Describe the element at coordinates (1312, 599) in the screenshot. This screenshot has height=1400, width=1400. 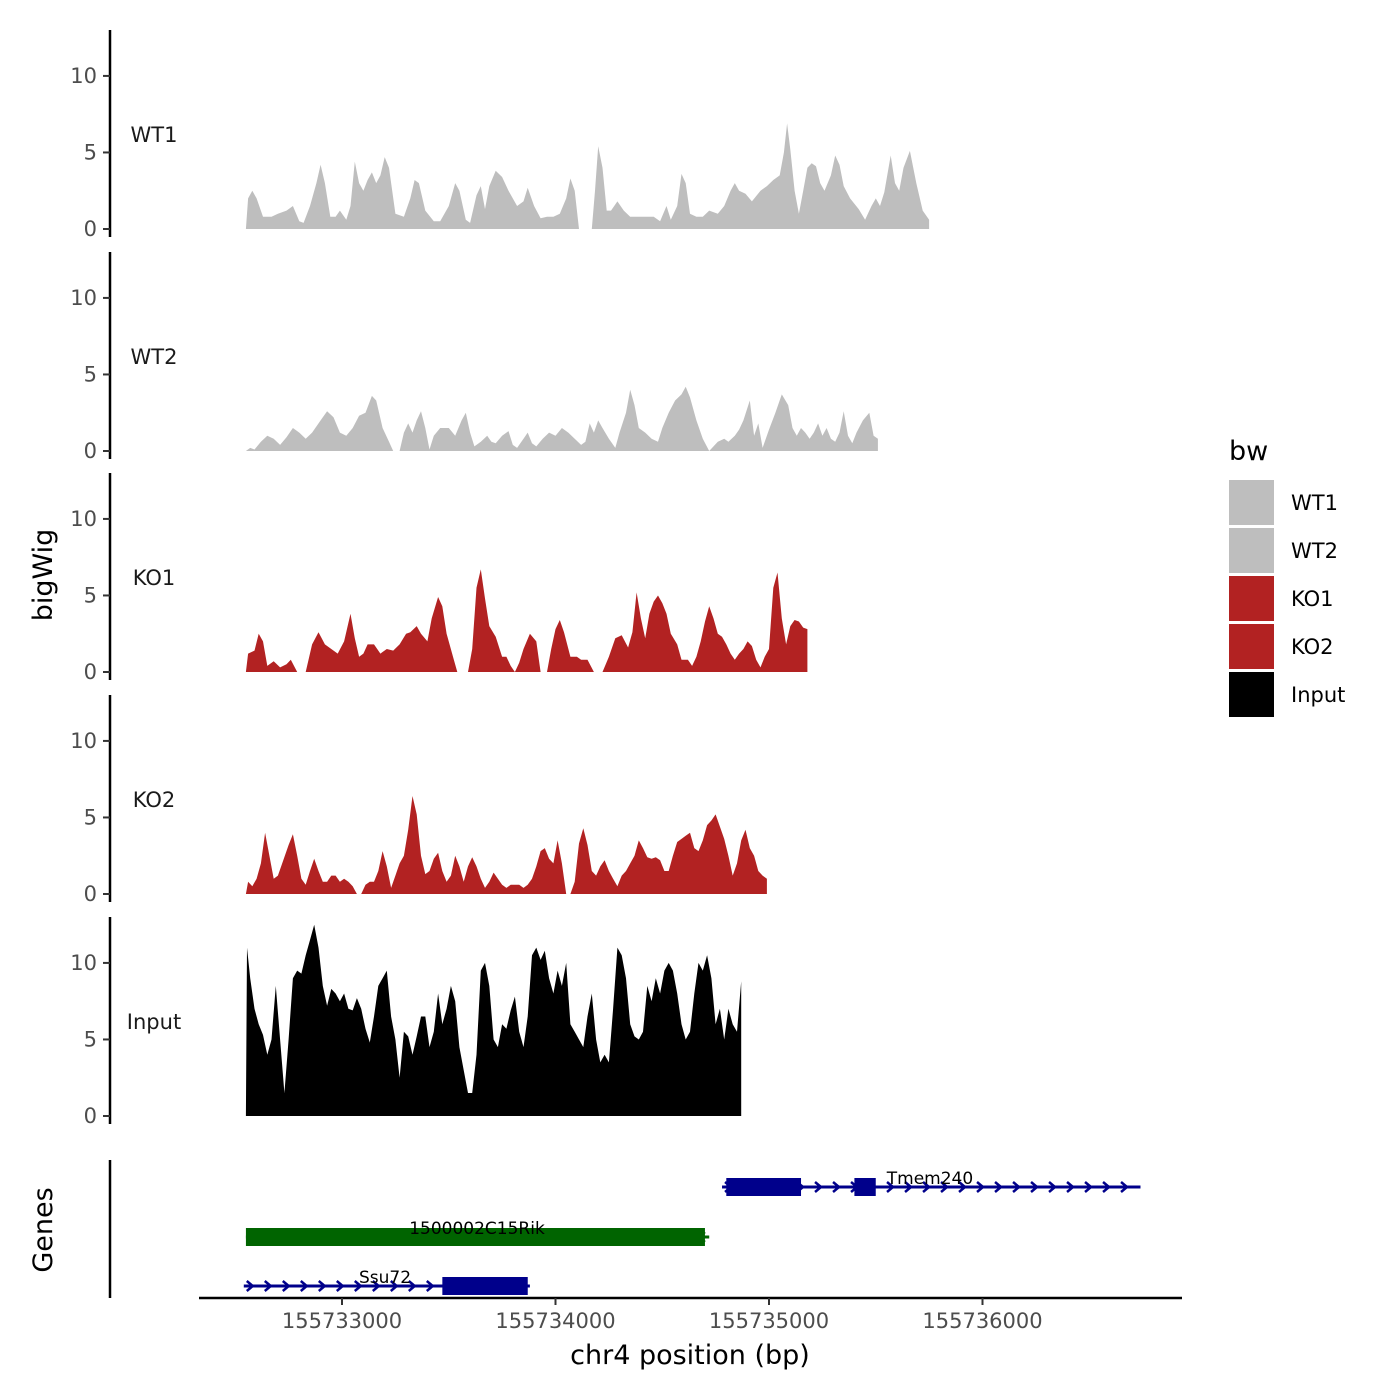
I see `legend-label-ko1: KO1` at that location.